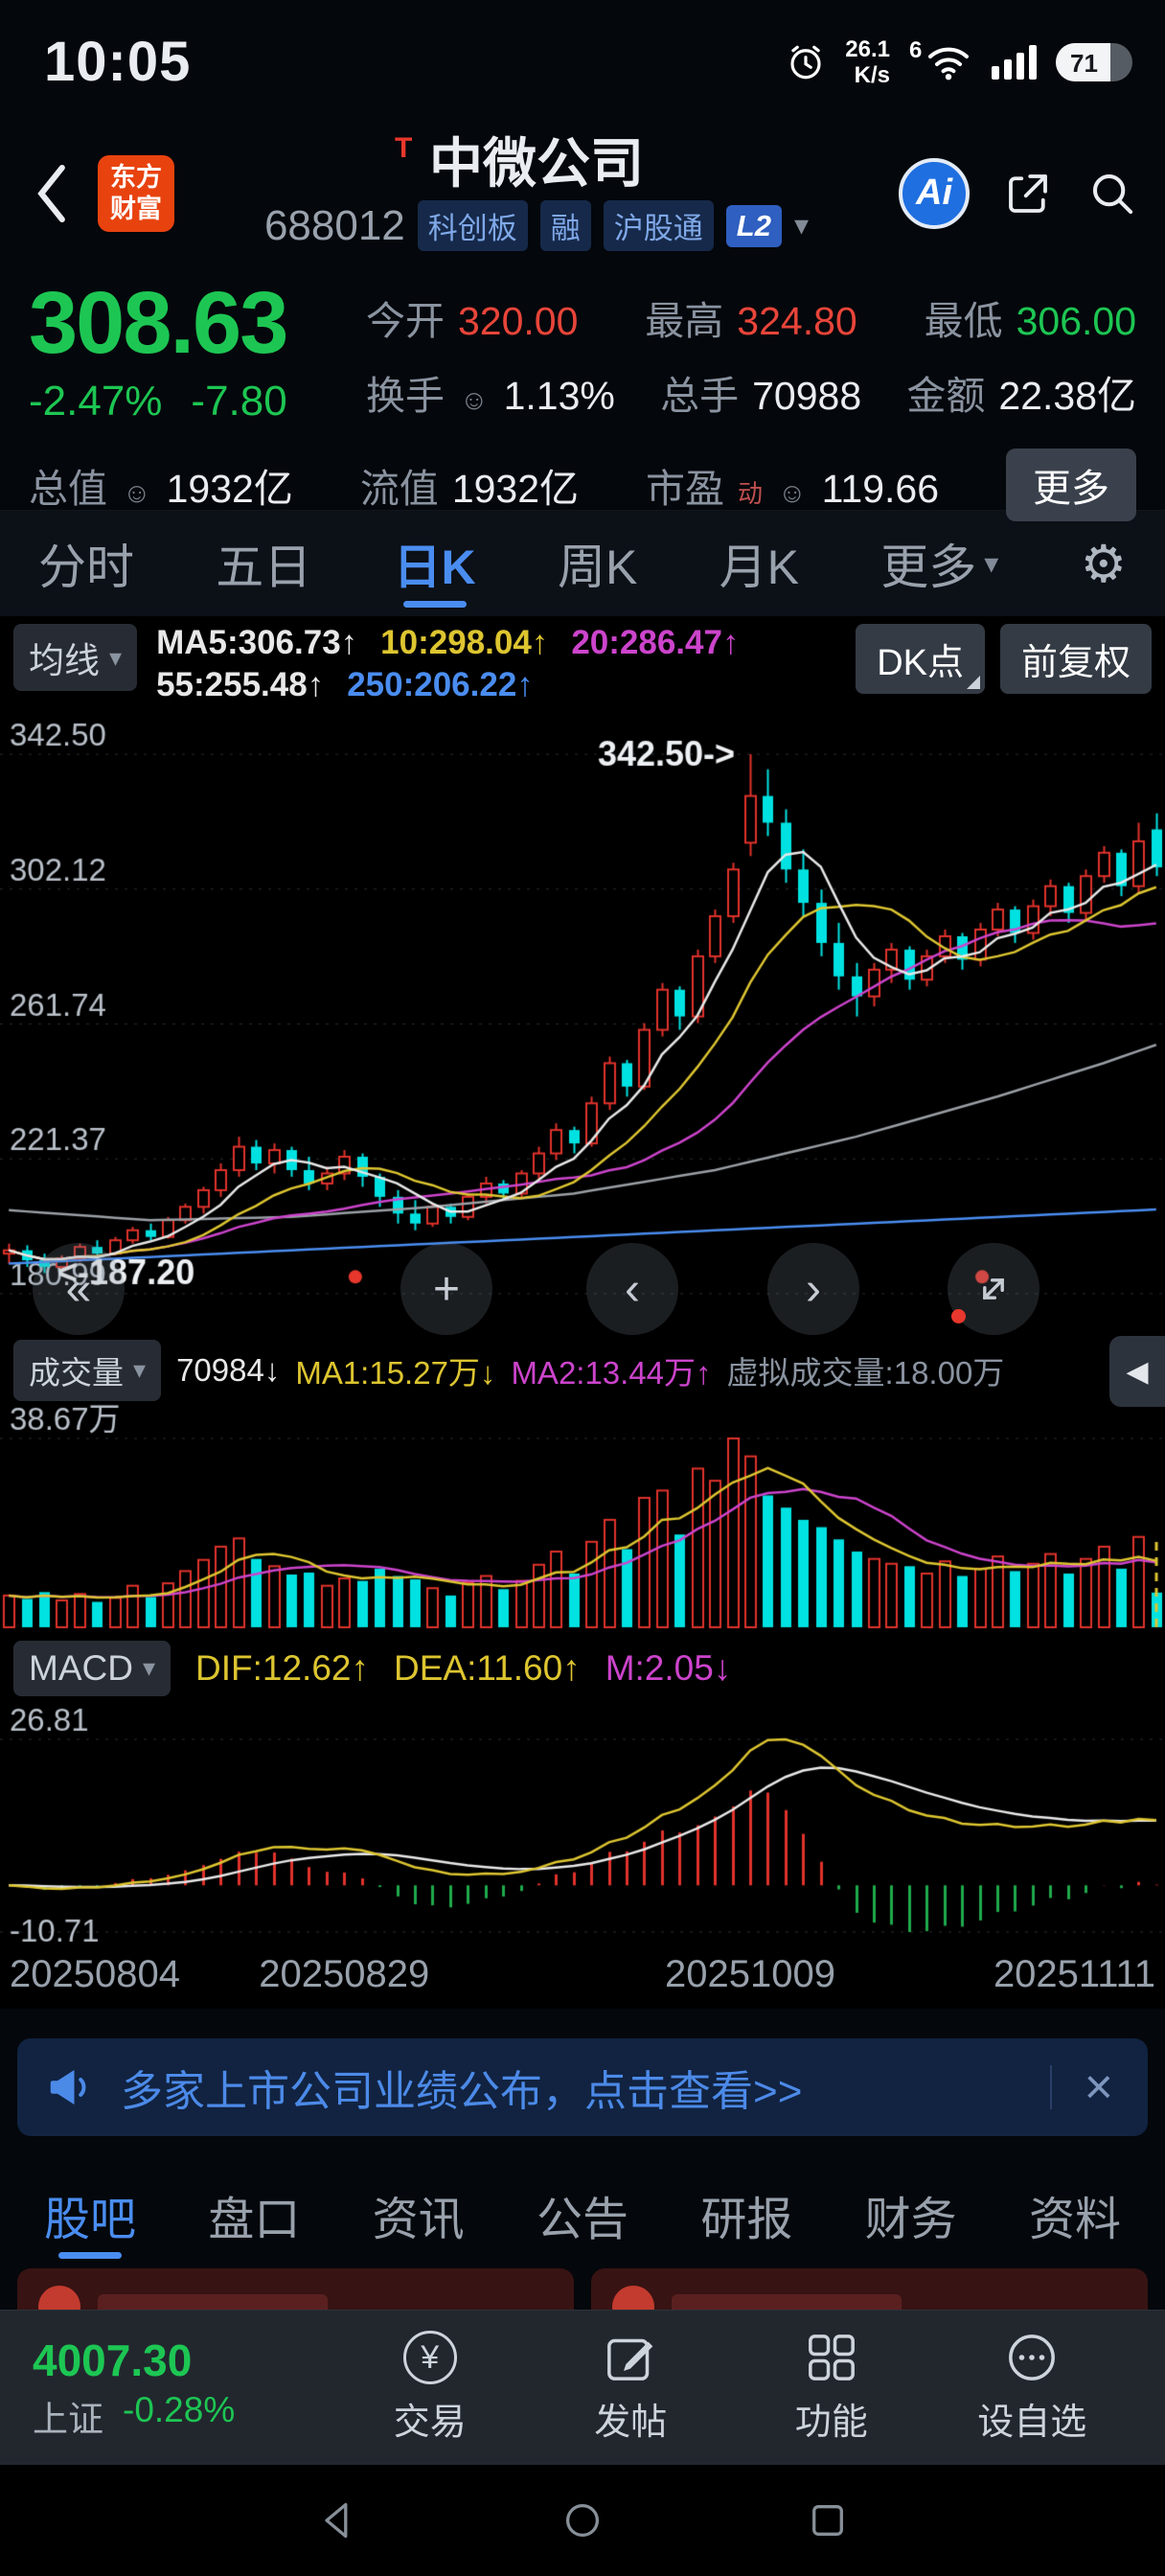 The height and width of the screenshot is (2576, 1165). What do you see at coordinates (1032, 2388) in the screenshot?
I see `add-watchlist-button: 设自选` at bounding box center [1032, 2388].